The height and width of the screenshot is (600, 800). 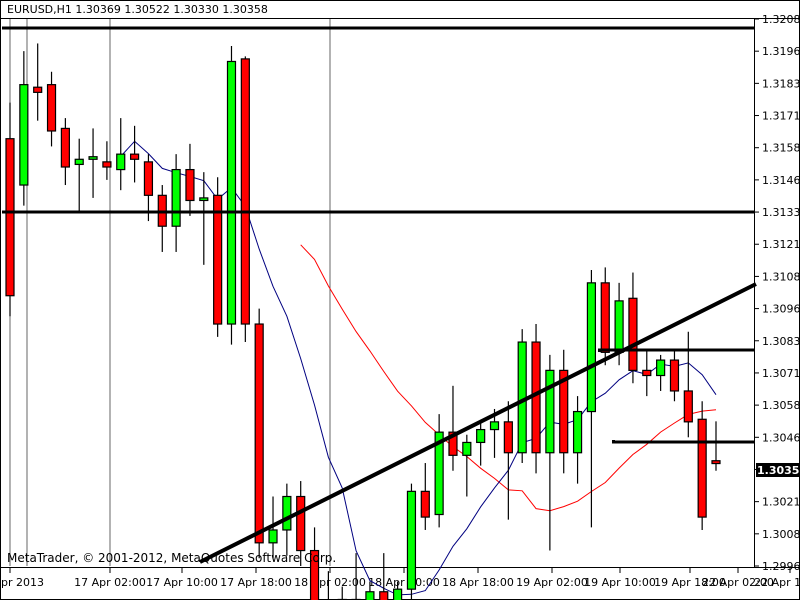 I want to click on price-tick-label: 1.31335, so click(x=781, y=212).